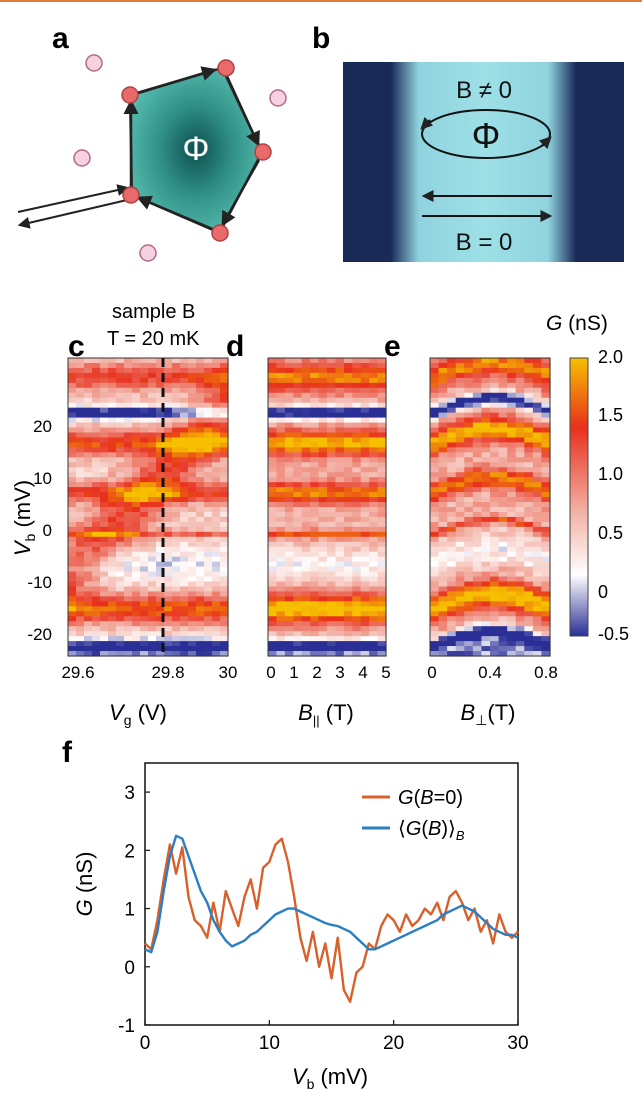 The image size is (642, 1093). Describe the element at coordinates (42, 478) in the screenshot. I see `ytick-label: 10` at that location.